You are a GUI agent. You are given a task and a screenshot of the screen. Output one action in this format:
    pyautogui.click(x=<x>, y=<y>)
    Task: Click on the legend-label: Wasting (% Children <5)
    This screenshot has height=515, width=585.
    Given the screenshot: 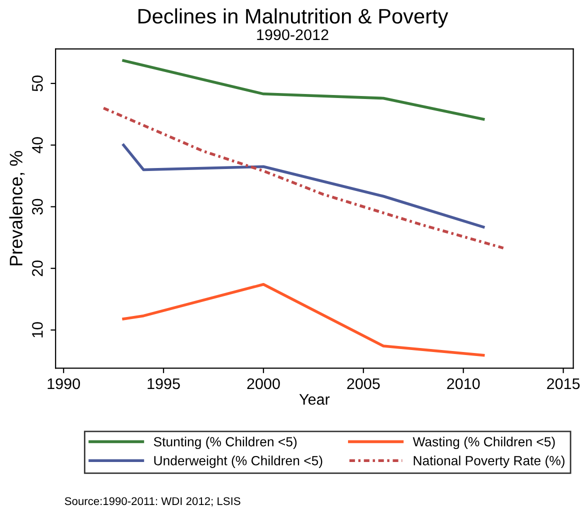 What is the action you would take?
    pyautogui.click(x=483, y=443)
    